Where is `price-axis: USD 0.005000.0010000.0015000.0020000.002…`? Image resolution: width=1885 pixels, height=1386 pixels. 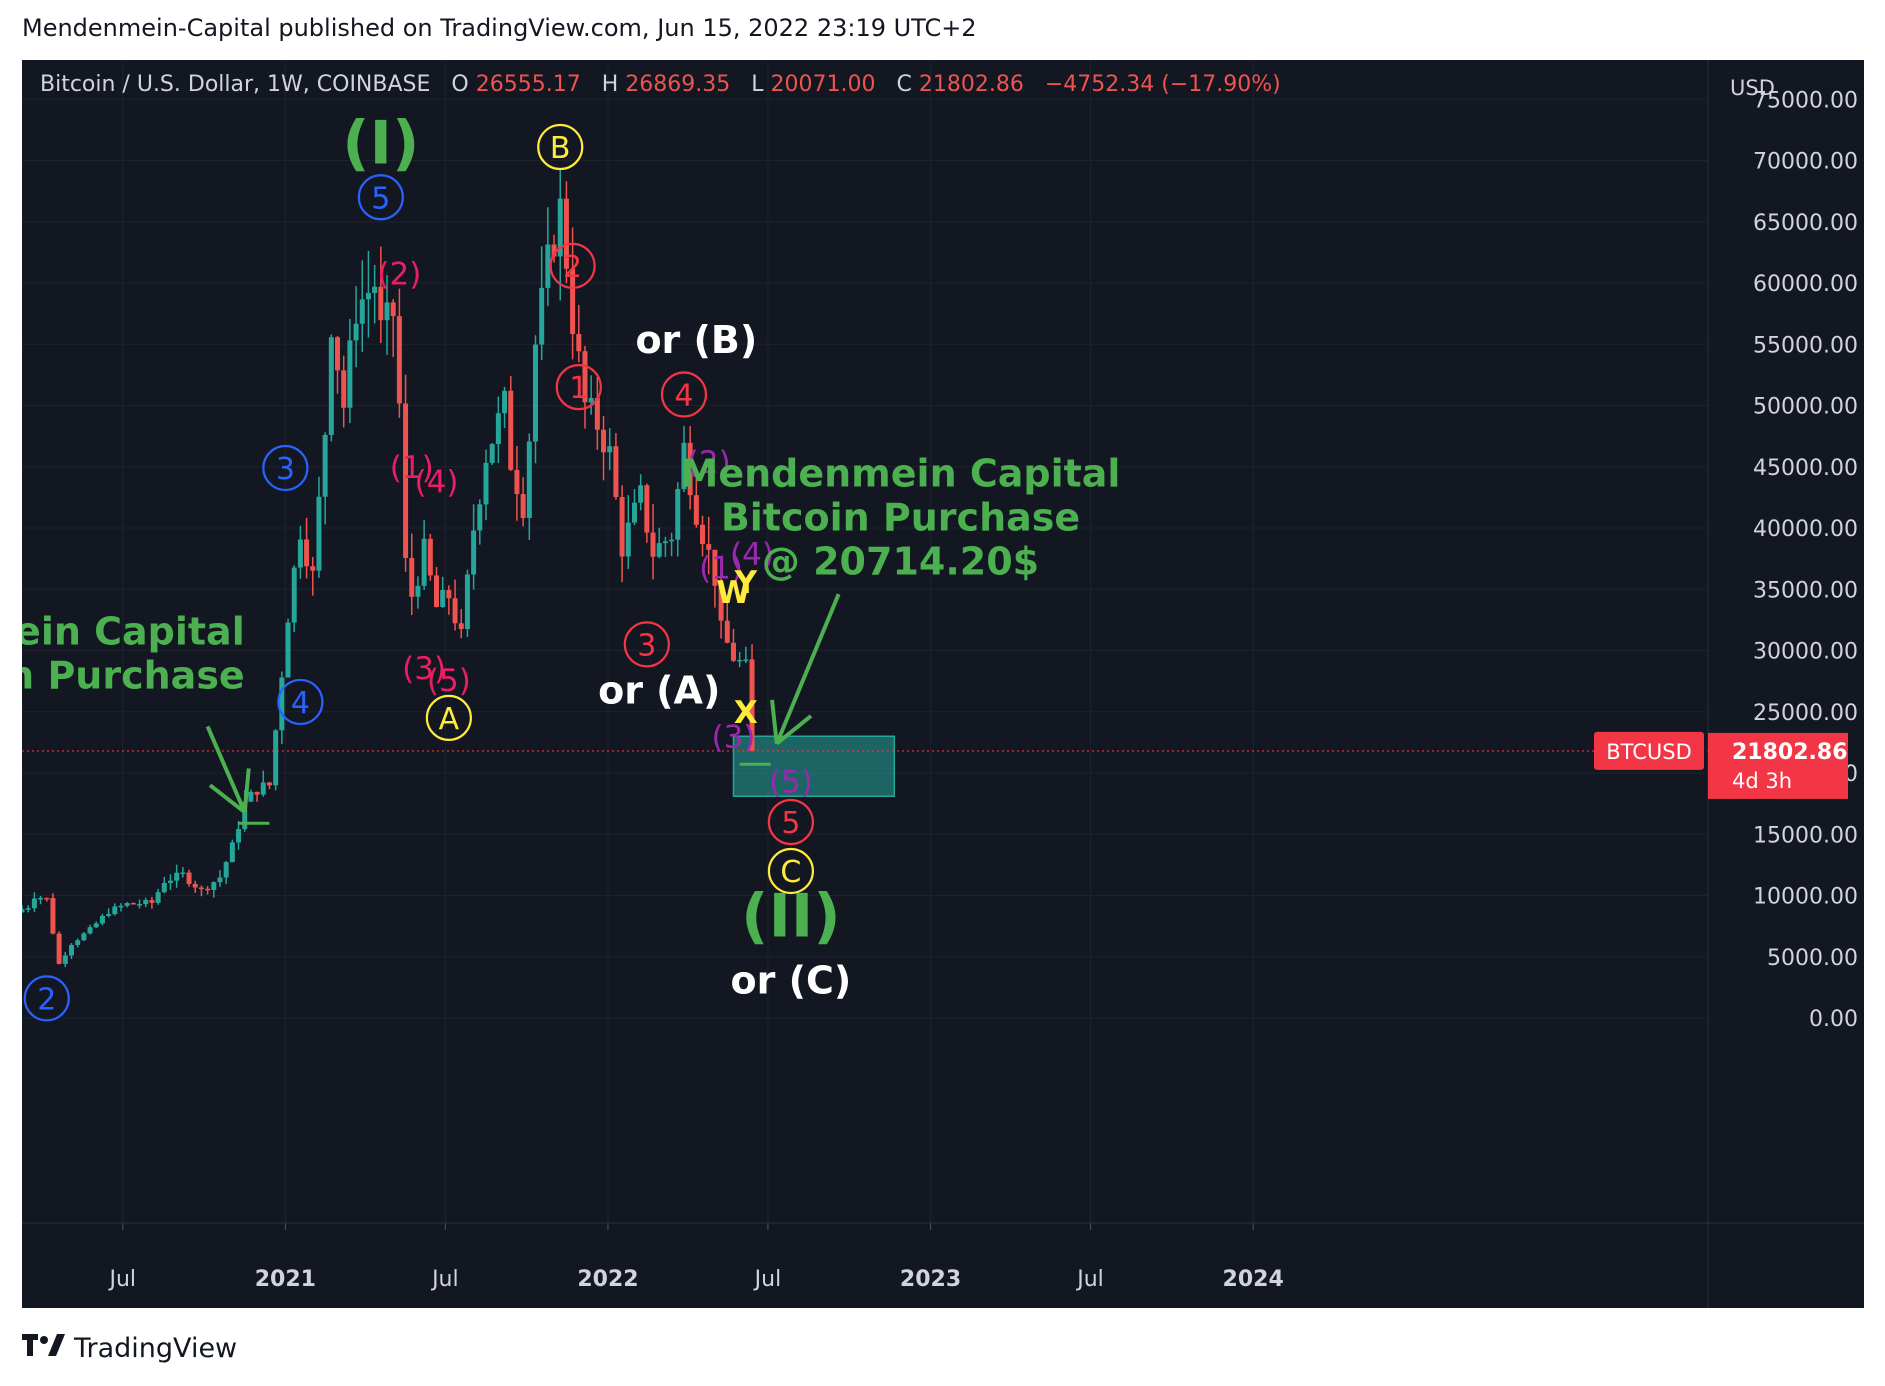
price-axis: USD 0.005000.0010000.0015000.0020000.002… is located at coordinates (1782, 684).